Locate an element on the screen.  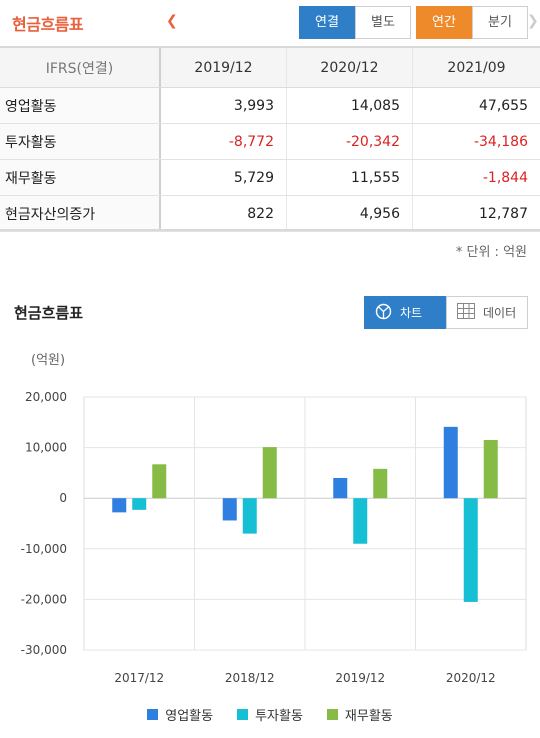
consolidation-toggle: 연결 별도 is located at coordinates (355, 22).